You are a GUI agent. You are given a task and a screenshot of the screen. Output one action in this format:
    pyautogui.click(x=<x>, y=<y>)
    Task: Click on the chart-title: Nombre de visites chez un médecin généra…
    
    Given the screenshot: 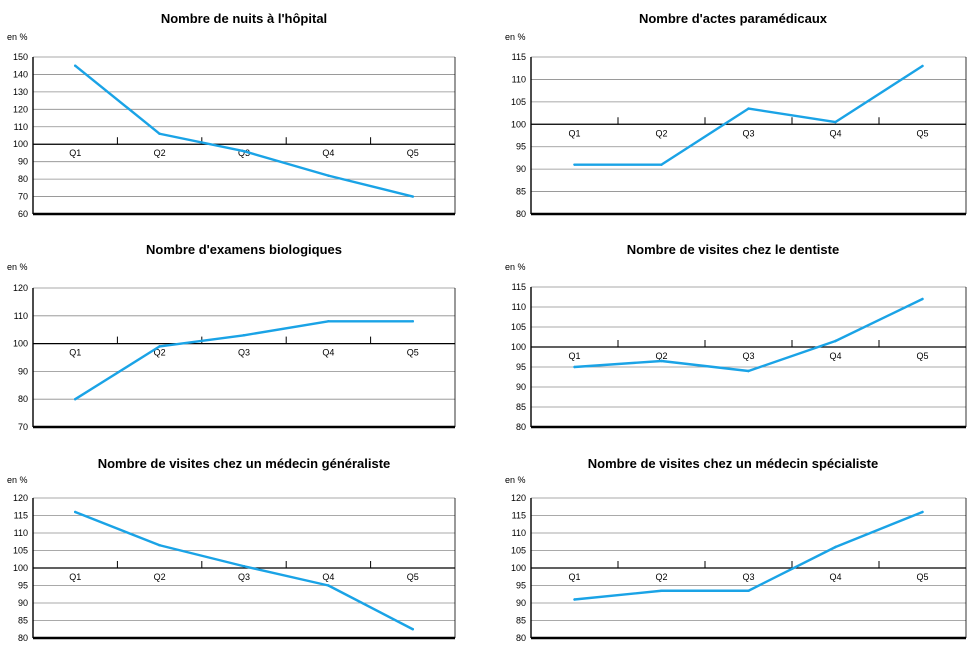 What is the action you would take?
    pyautogui.click(x=244, y=463)
    